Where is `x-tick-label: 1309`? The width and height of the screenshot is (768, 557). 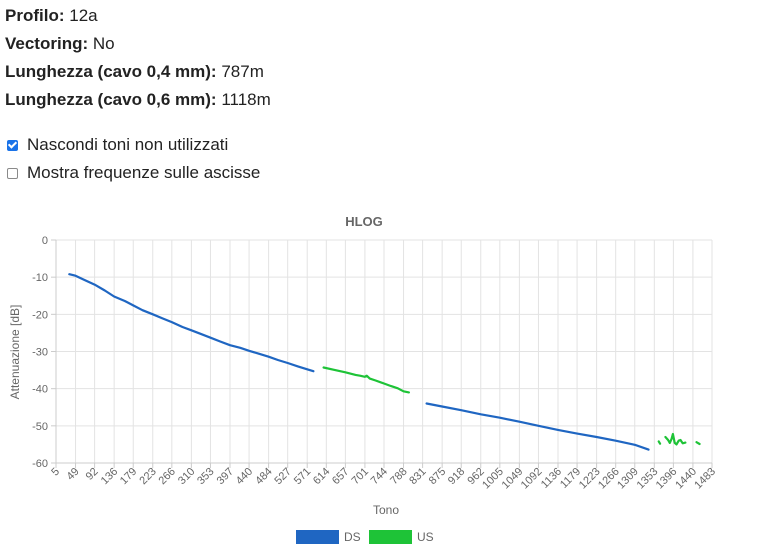
x-tick-label: 1309 is located at coordinates (628, 479).